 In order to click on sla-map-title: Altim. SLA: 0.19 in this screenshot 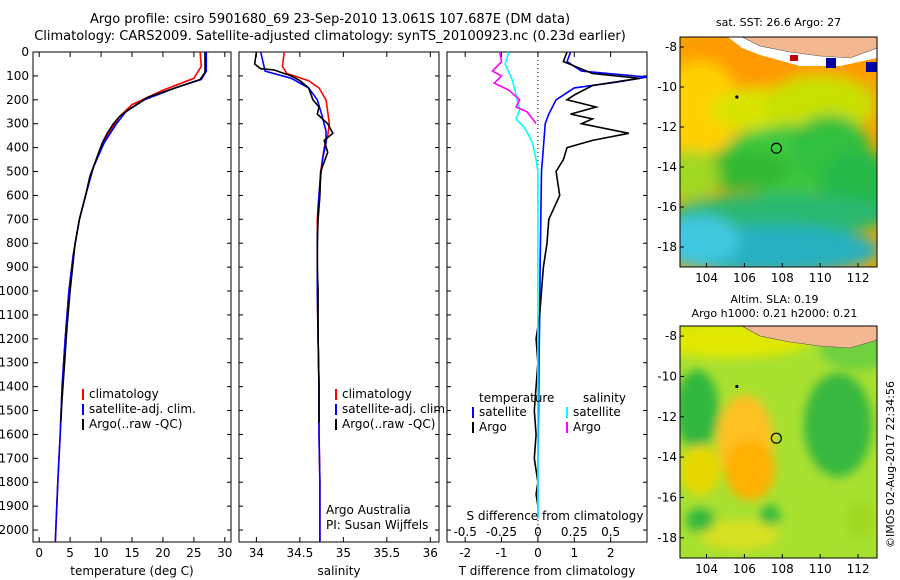, I will do `click(774, 299)`.